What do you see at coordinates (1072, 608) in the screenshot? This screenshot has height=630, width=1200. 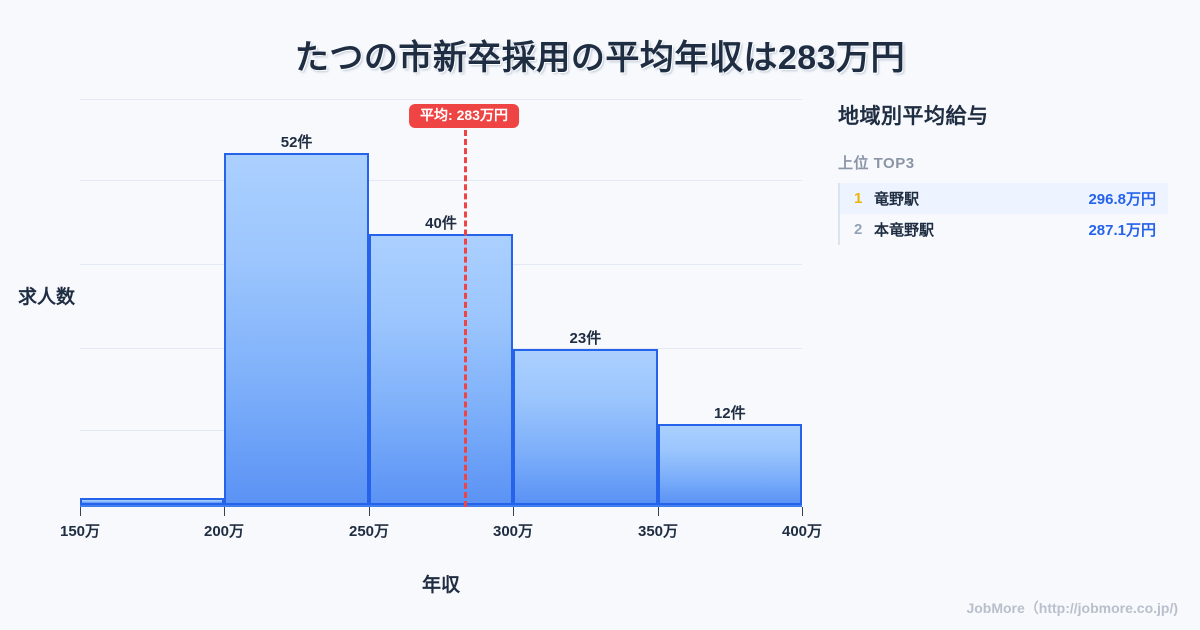 I see `watermark: JobMore（http://jobmore.co.jp/)` at bounding box center [1072, 608].